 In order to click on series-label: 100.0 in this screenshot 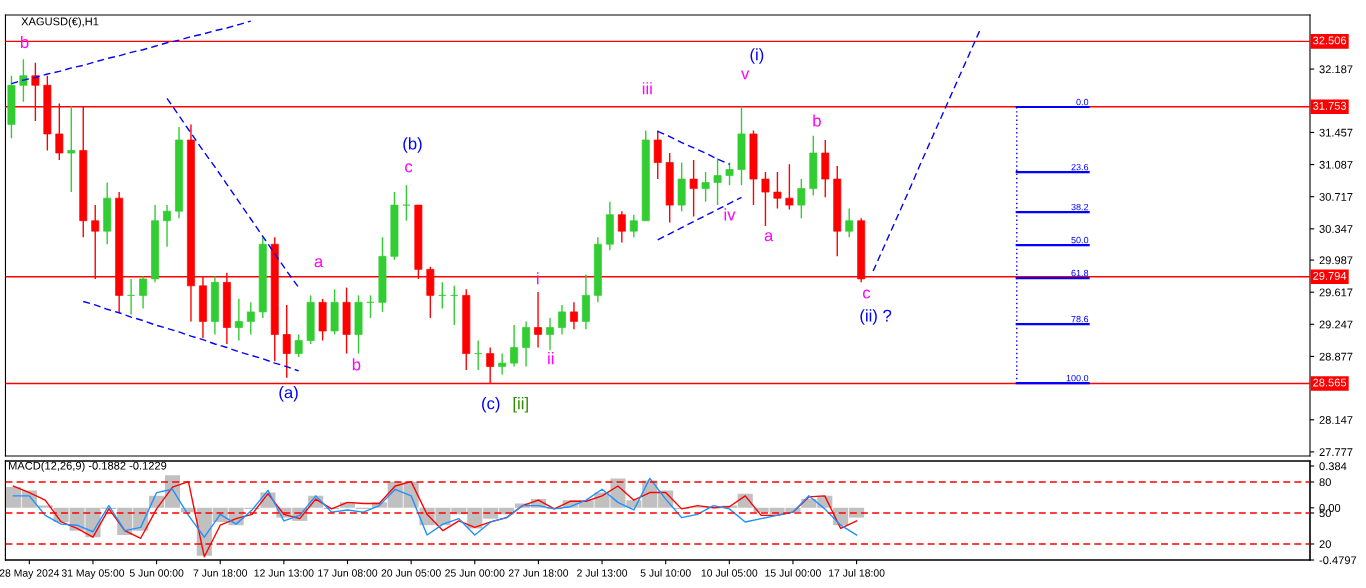, I will do `click(1077, 378)`.